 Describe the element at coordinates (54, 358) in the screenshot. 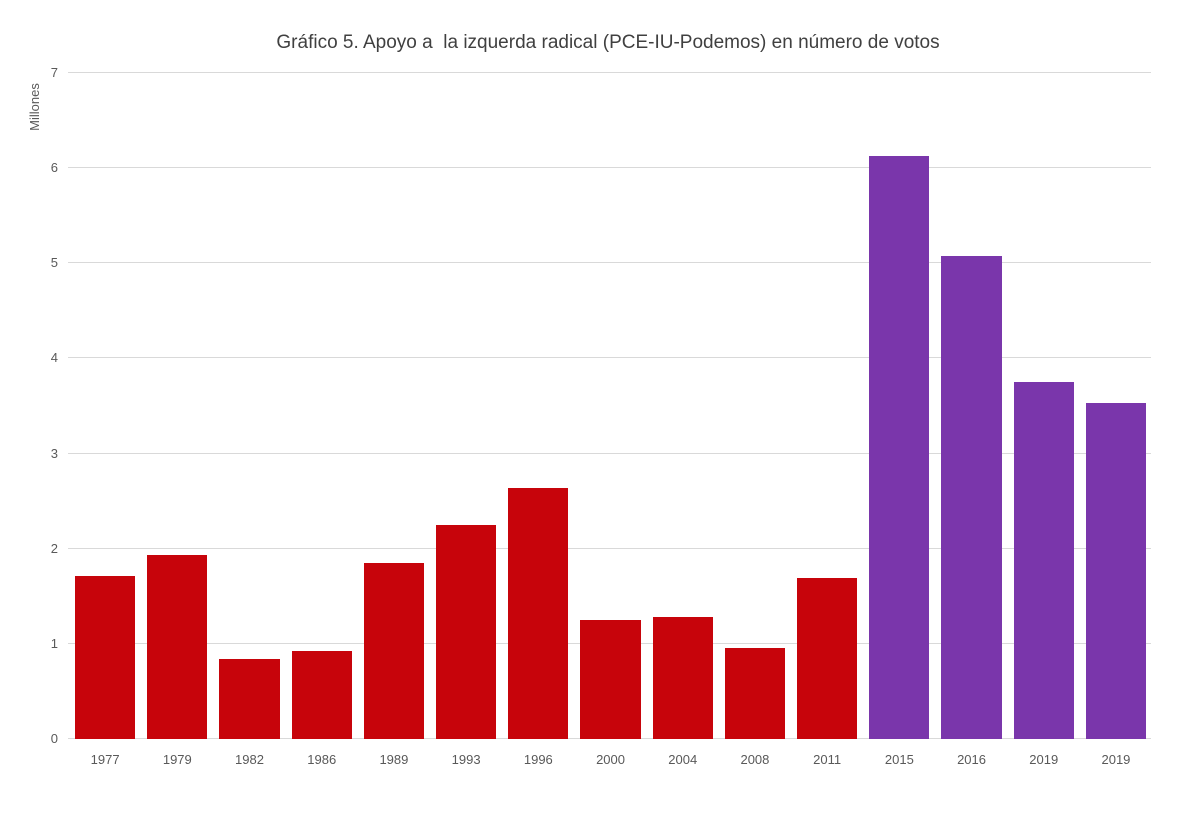

I see `y-tick-label-4: 4` at that location.